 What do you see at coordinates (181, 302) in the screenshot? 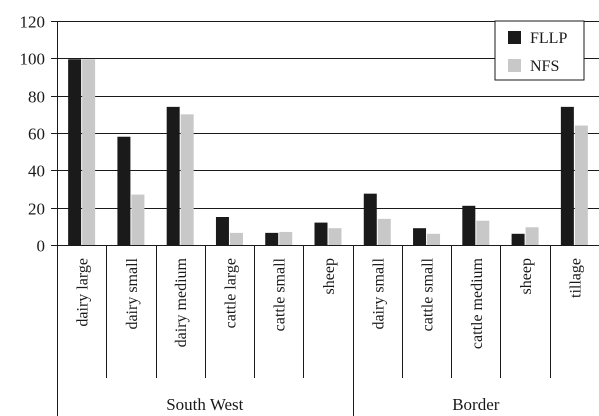
I see `category-label: dairy medium` at bounding box center [181, 302].